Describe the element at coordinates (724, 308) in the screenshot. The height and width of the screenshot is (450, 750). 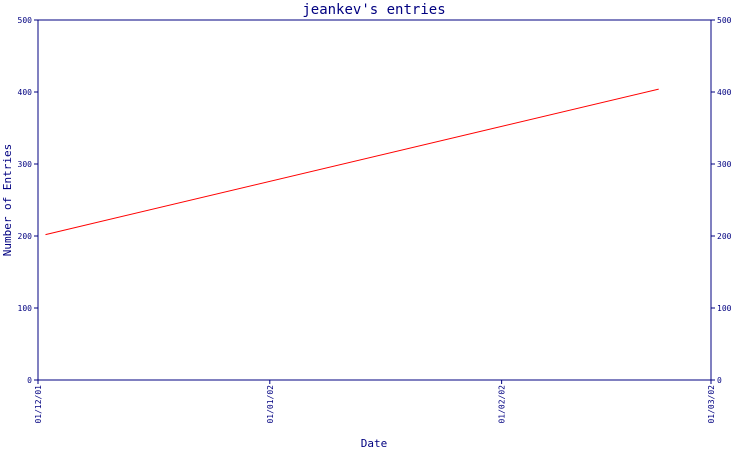
I see `y-tick-label-right: 100` at that location.